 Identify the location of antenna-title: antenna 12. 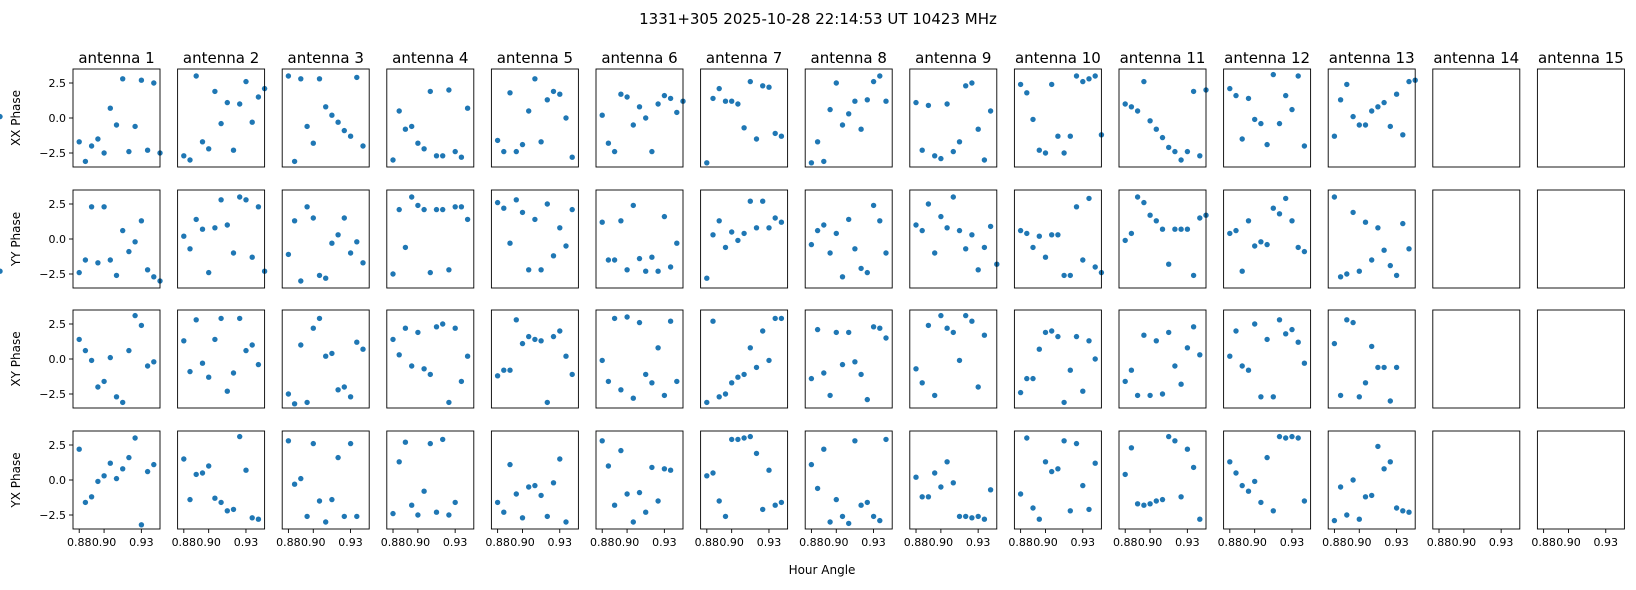
(1267, 58).